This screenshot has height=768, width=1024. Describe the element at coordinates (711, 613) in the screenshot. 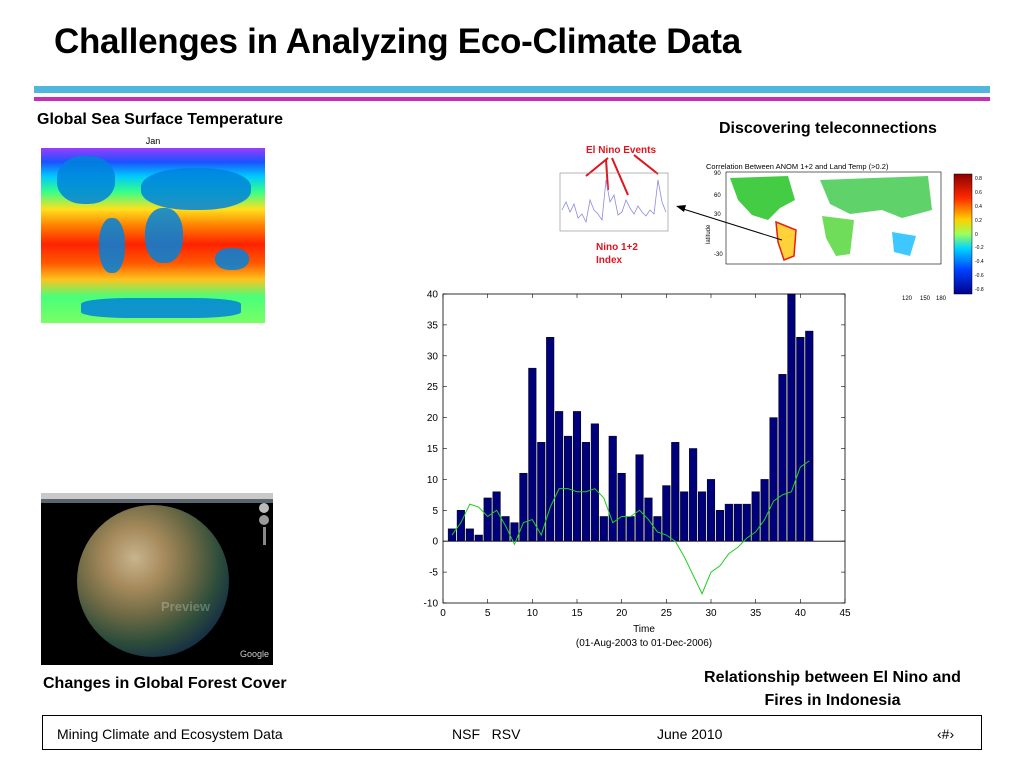

I see `x-tick-label-30: 30` at that location.